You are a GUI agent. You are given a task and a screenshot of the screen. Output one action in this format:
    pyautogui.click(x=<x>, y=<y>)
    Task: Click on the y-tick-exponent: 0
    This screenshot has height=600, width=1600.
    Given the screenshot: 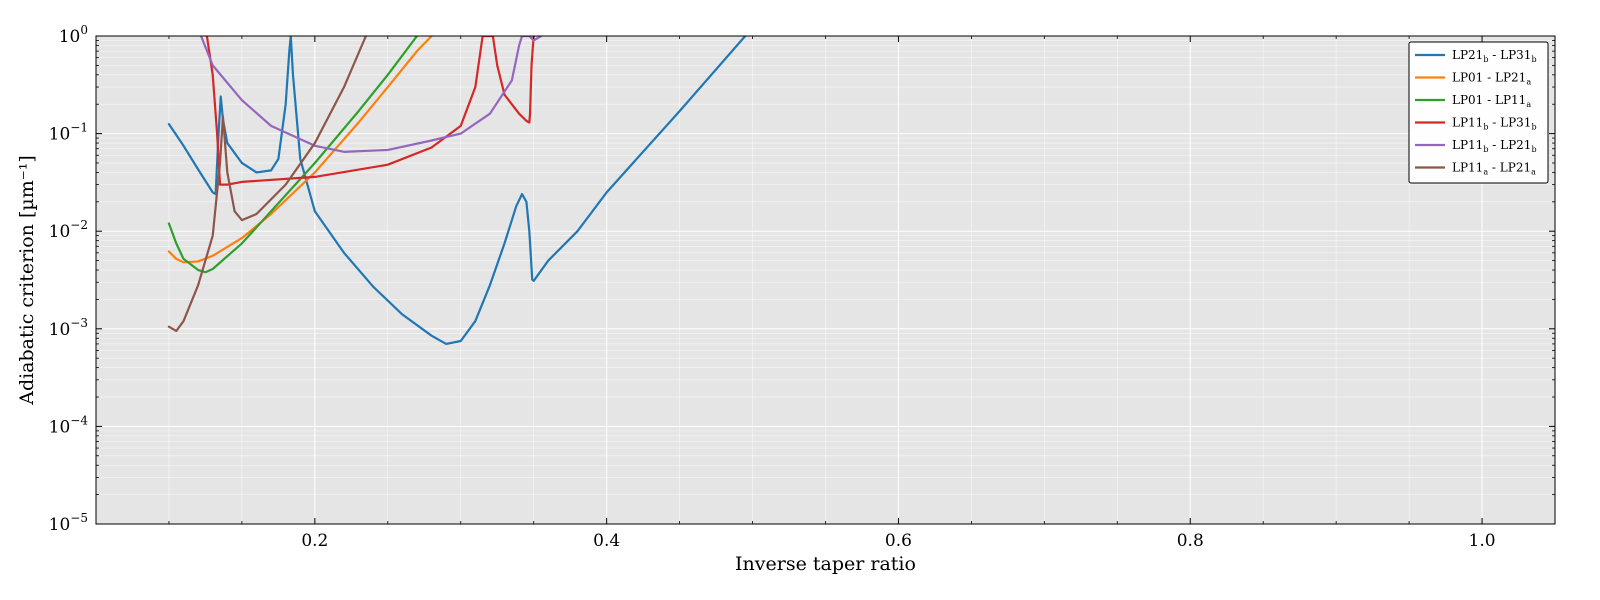 What is the action you would take?
    pyautogui.click(x=84, y=30)
    